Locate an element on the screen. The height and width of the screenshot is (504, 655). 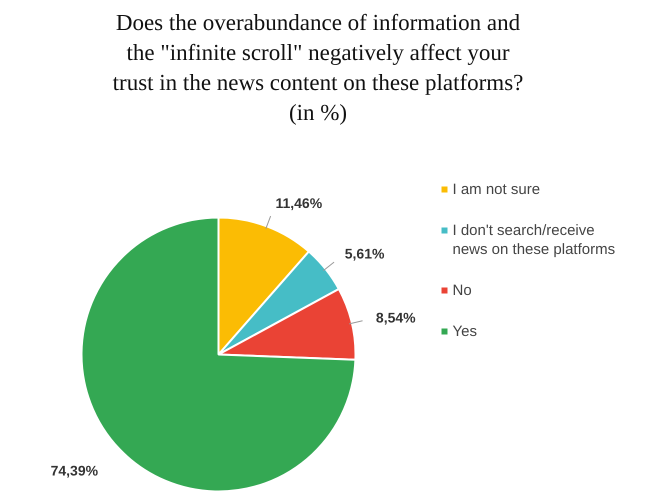
data-label: 11,46% is located at coordinates (299, 203).